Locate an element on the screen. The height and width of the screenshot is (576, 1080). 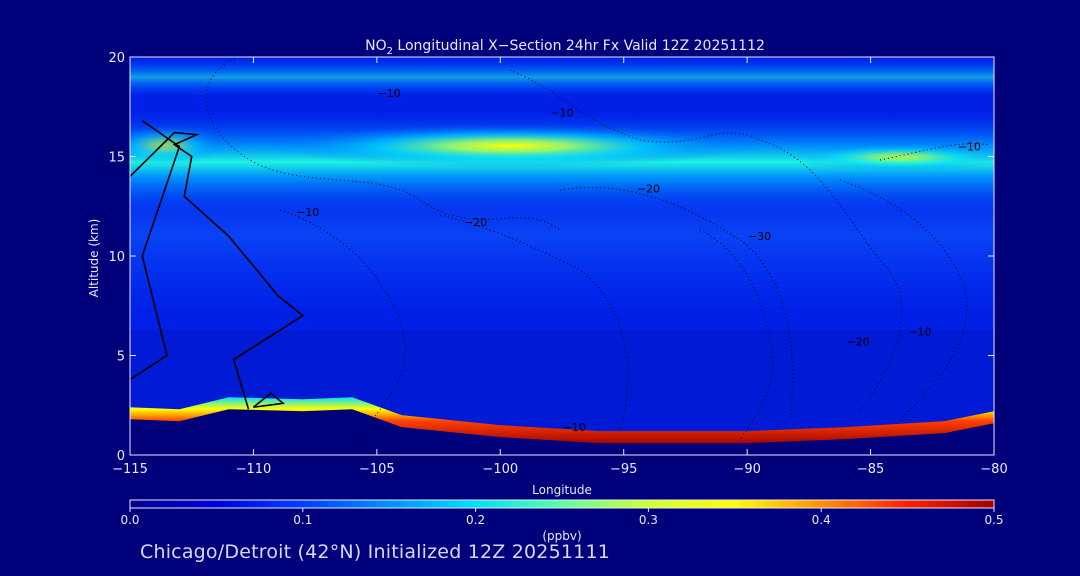
solid-contours is located at coordinates (217, 265).